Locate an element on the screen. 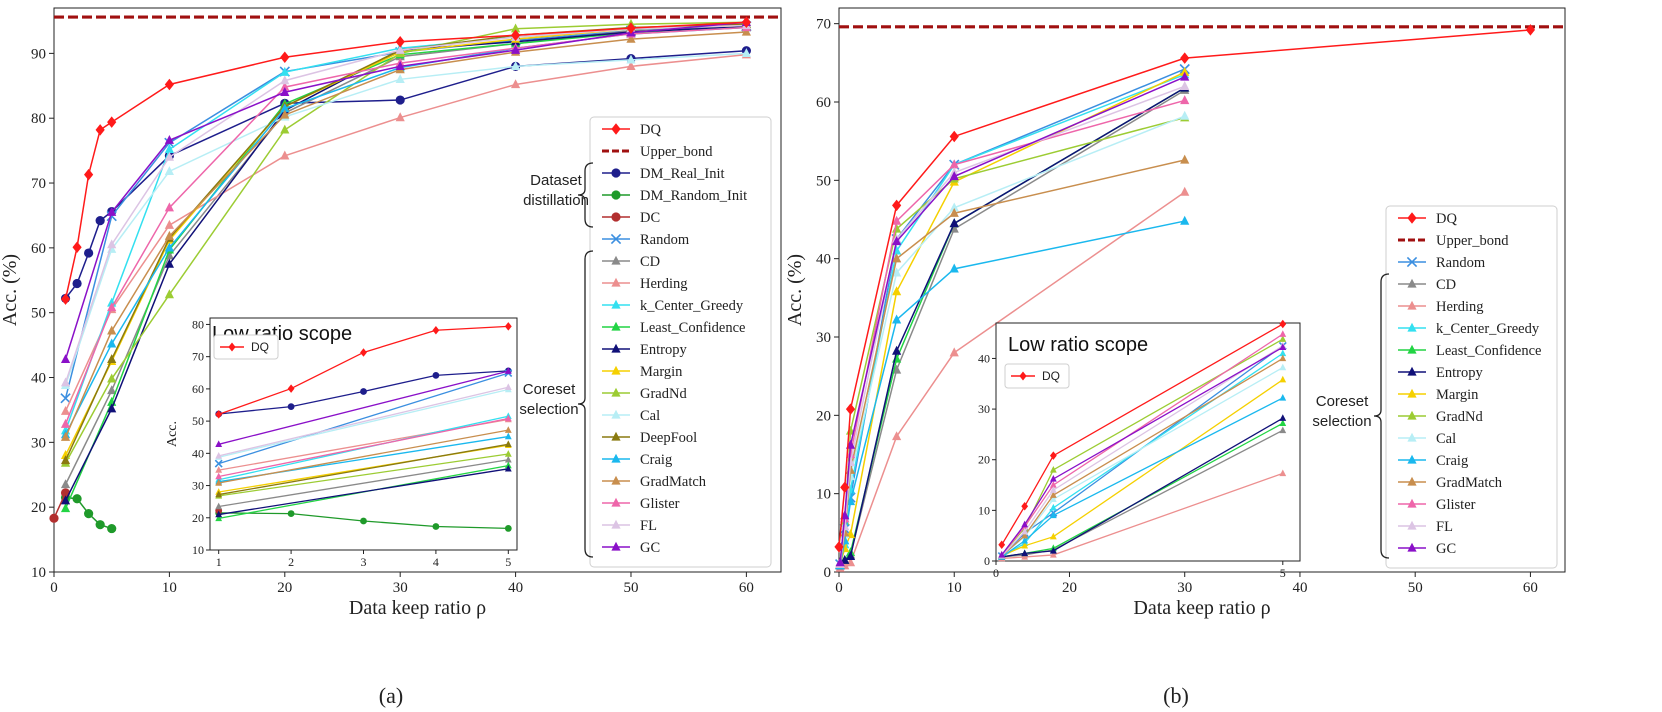 The width and height of the screenshot is (1662, 712). x-tick-label: 0 is located at coordinates (839, 588).